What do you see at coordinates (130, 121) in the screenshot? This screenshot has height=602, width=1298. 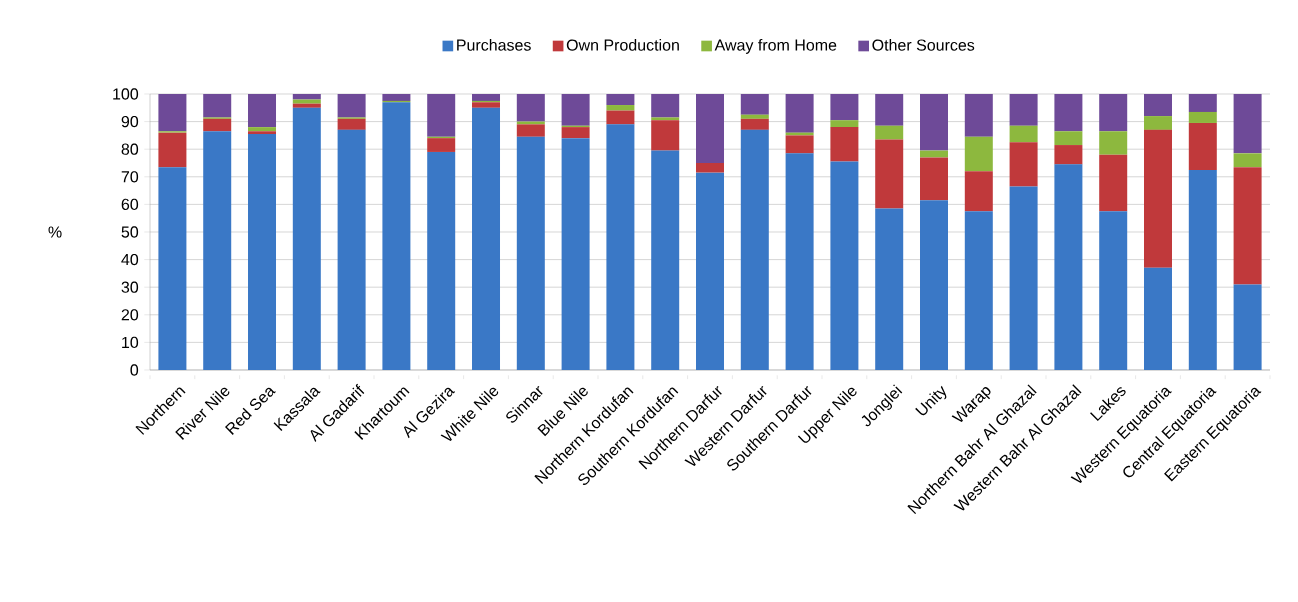 I see `y-tick-label: 90` at bounding box center [130, 121].